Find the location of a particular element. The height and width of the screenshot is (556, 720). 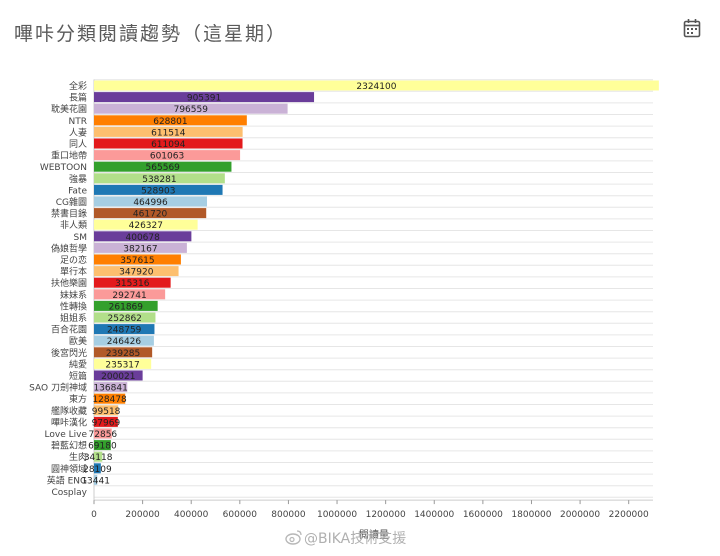

category-label: 艦隊收藏 is located at coordinates (69, 411).